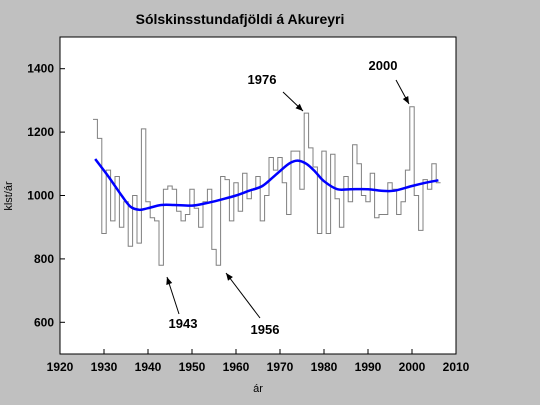 This screenshot has width=540, height=405. Describe the element at coordinates (240, 19) in the screenshot. I see `chart-title: Sólskinsstundafjöldi á Akureyri` at that location.